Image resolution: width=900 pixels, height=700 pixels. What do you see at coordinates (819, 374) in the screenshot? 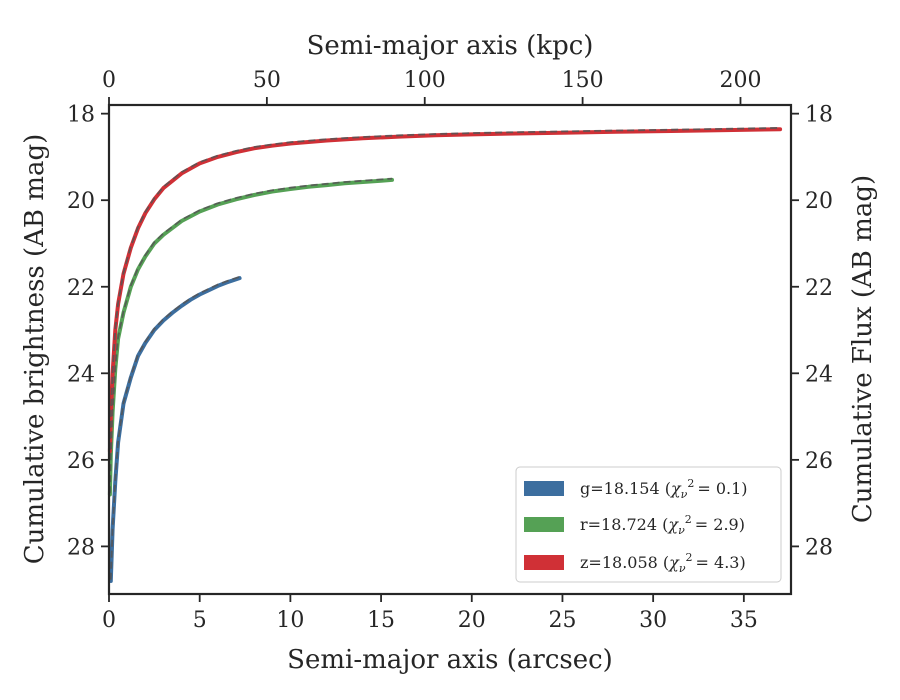
I see `y2-tick-label: 24` at bounding box center [819, 374].